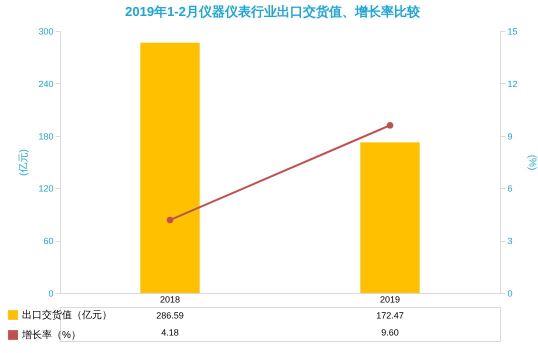 This screenshot has width=538, height=353. What do you see at coordinates (390, 299) in the screenshot?
I see `x-tick-label: 2019` at bounding box center [390, 299].